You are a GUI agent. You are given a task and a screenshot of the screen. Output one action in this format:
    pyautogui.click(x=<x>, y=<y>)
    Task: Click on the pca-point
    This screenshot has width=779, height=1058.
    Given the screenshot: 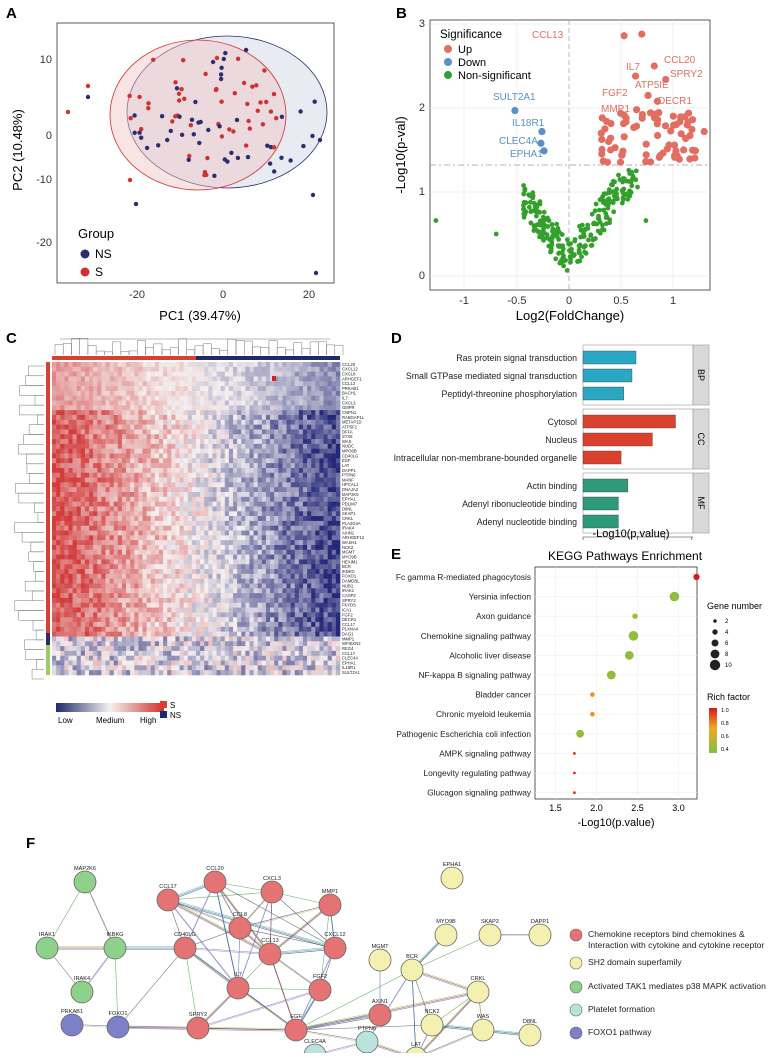 What is the action you would take?
    pyautogui.click(x=167, y=140)
    